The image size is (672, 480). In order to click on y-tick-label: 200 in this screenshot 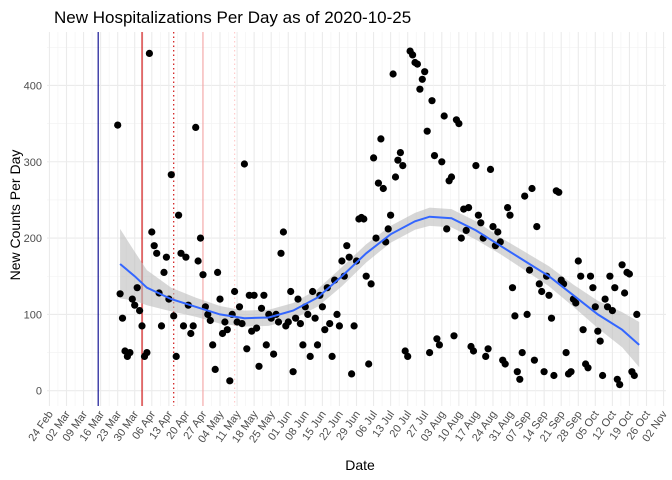, I will do `click(33, 239)`.